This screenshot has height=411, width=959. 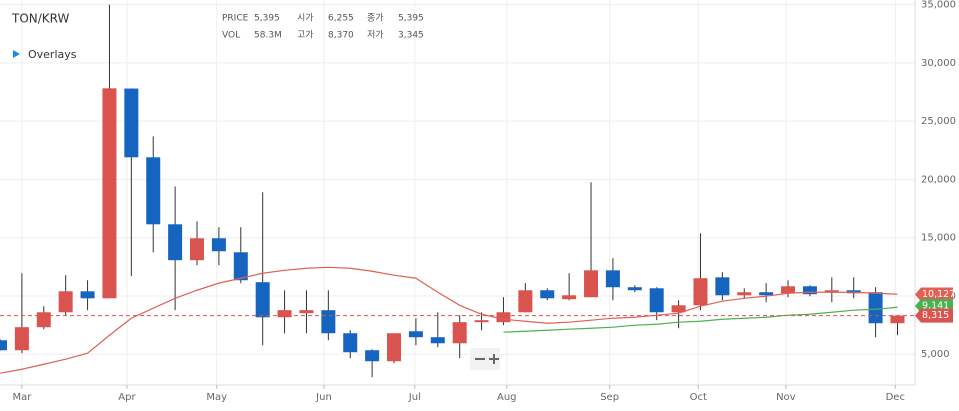 What do you see at coordinates (231, 36) in the screenshot?
I see `info-label: VOL` at bounding box center [231, 36].